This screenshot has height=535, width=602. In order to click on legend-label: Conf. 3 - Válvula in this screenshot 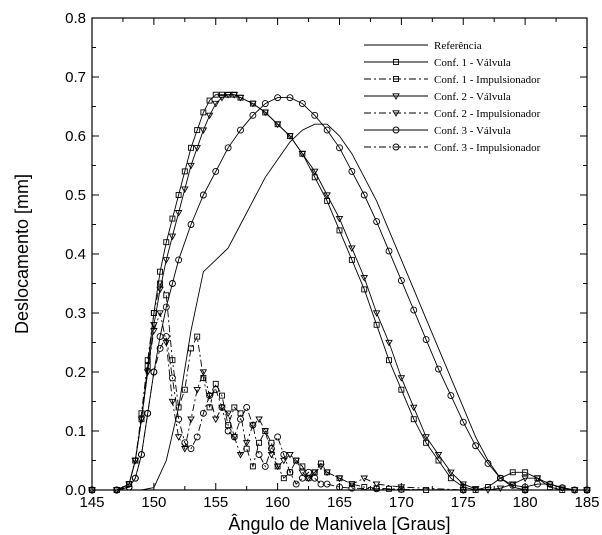, I will do `click(472, 131)`.